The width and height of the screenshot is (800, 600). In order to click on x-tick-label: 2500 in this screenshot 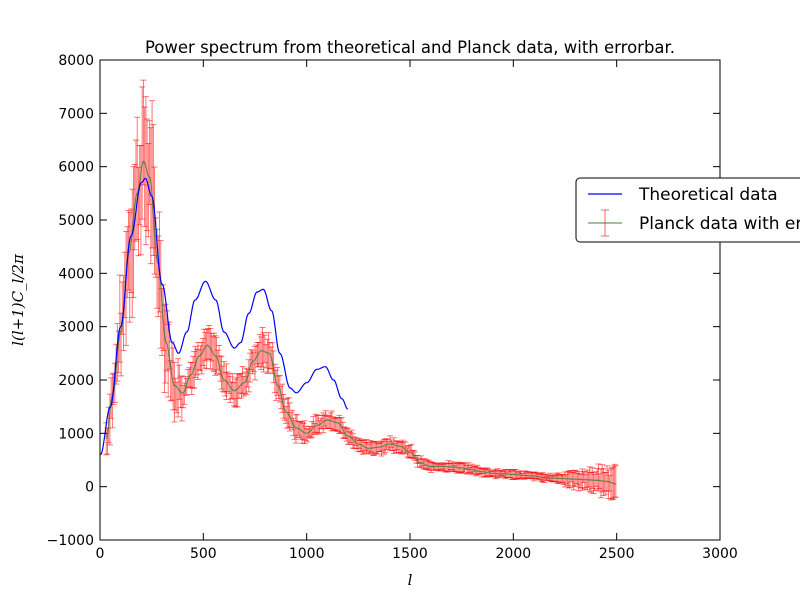, I will do `click(617, 554)`.